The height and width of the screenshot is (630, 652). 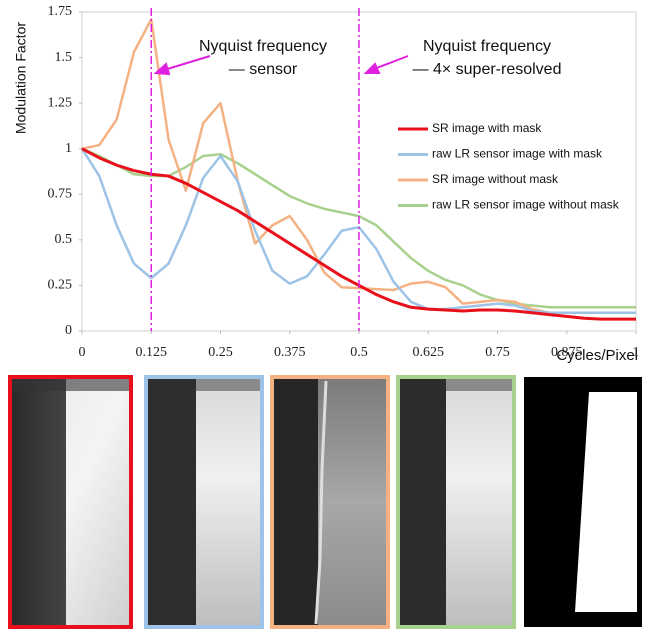 I want to click on y-tick-label: 1, so click(x=68, y=148).